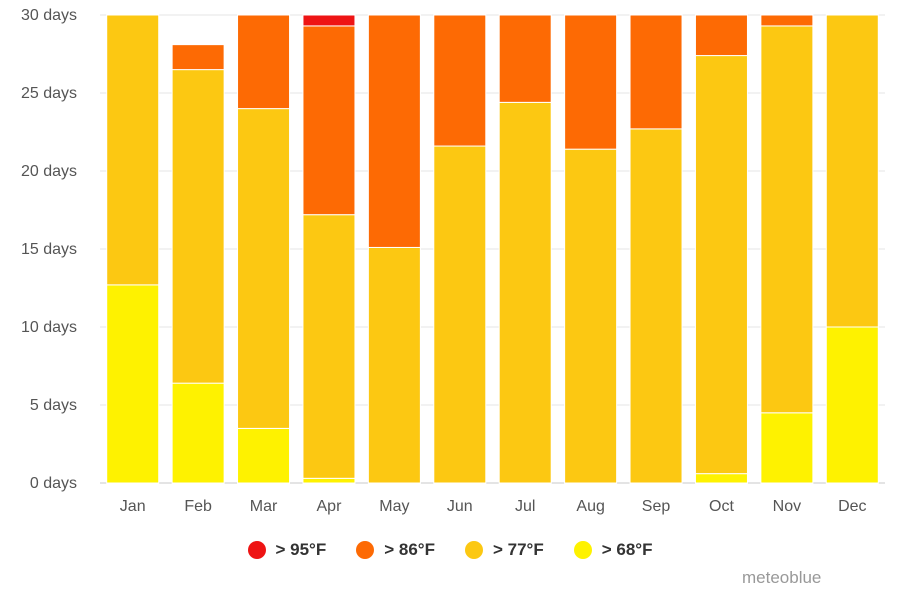 The width and height of the screenshot is (900, 600). What do you see at coordinates (525, 506) in the screenshot?
I see `x-tick-label: Jul` at bounding box center [525, 506].